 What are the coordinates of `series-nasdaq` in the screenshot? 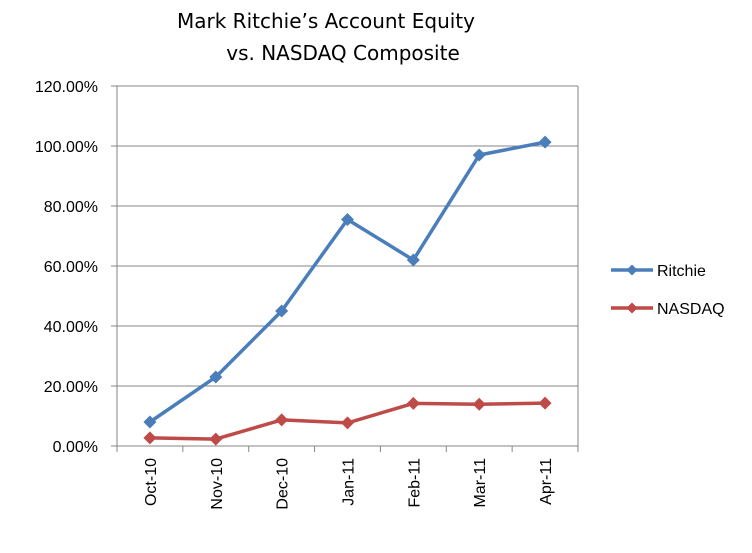 It's located at (347, 421).